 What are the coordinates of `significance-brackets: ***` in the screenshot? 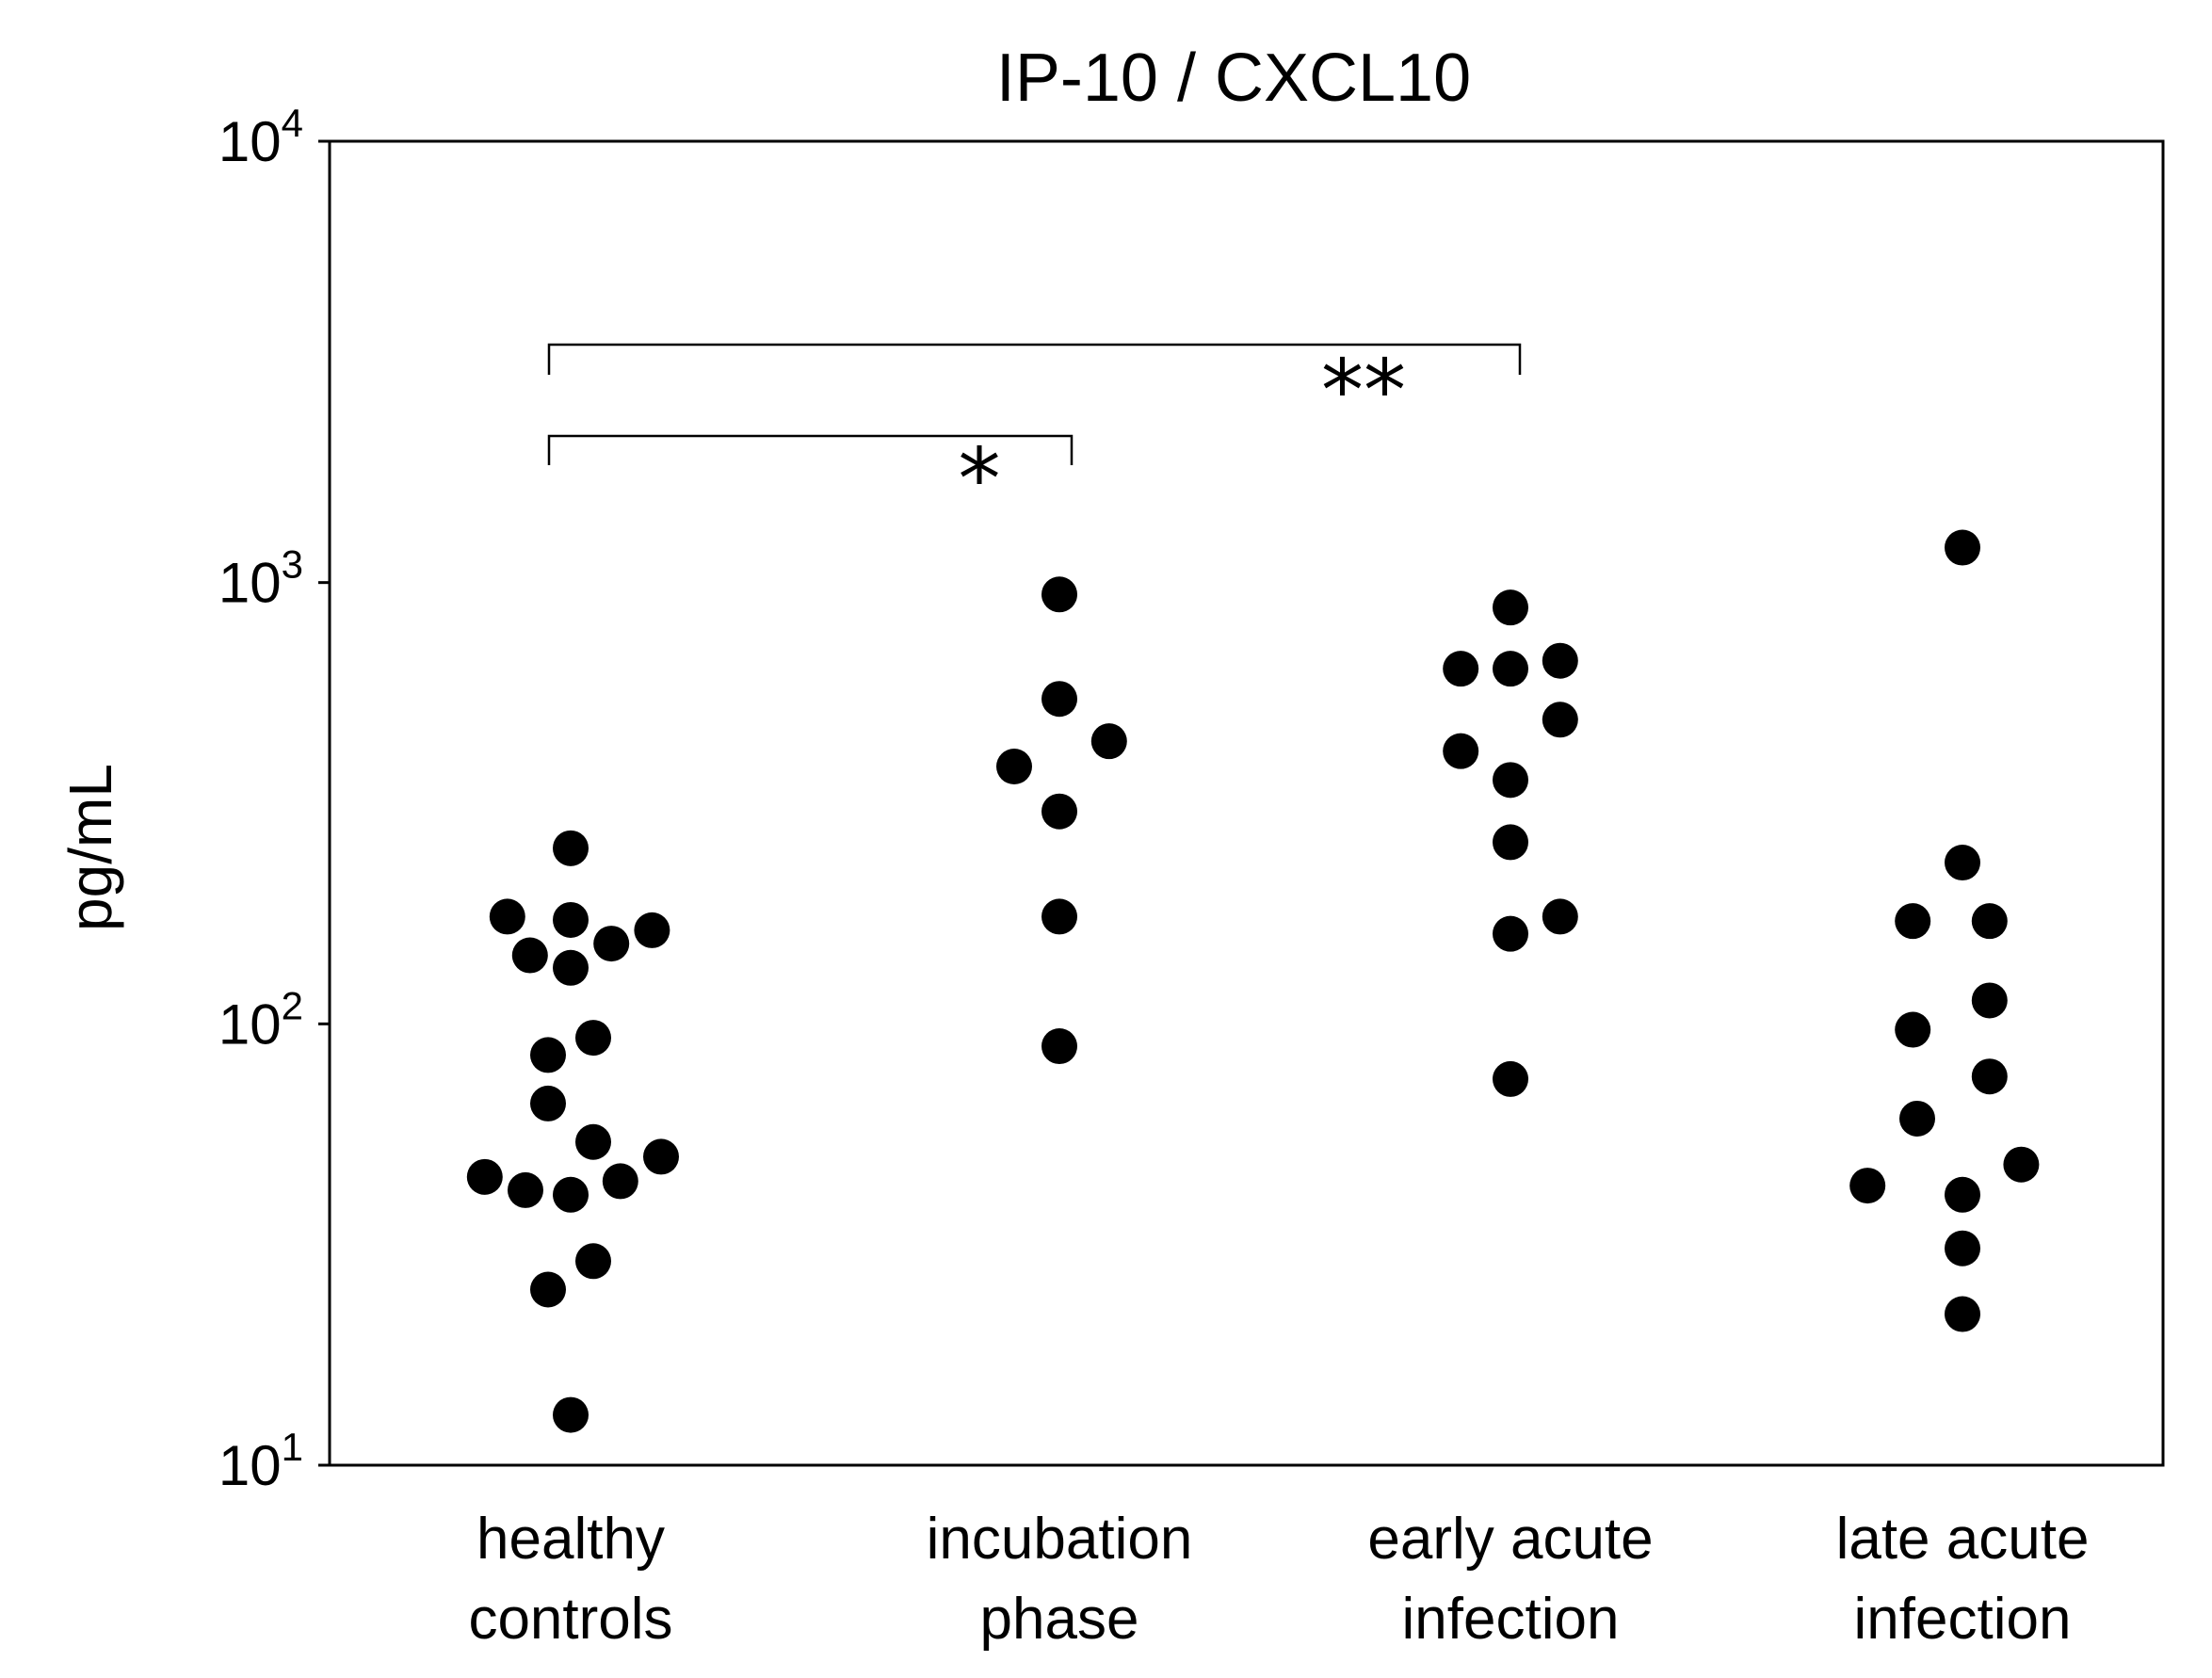 It's located at (1034, 435).